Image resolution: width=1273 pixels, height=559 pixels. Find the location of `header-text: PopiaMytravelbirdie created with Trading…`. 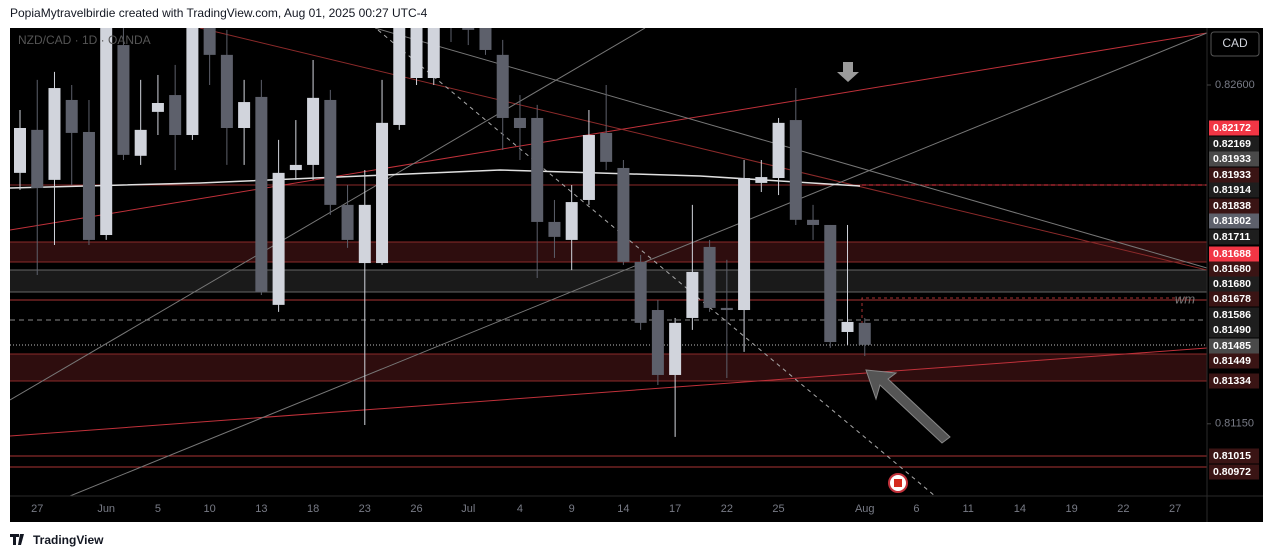

header-text: PopiaMytravelbirdie created with Trading… is located at coordinates (219, 13).